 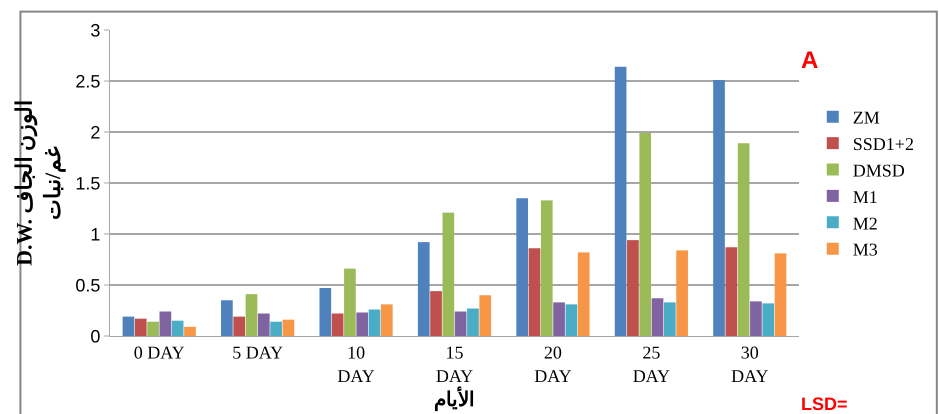 What do you see at coordinates (454, 399) in the screenshot?
I see `x-axis-title: الأيام` at bounding box center [454, 399].